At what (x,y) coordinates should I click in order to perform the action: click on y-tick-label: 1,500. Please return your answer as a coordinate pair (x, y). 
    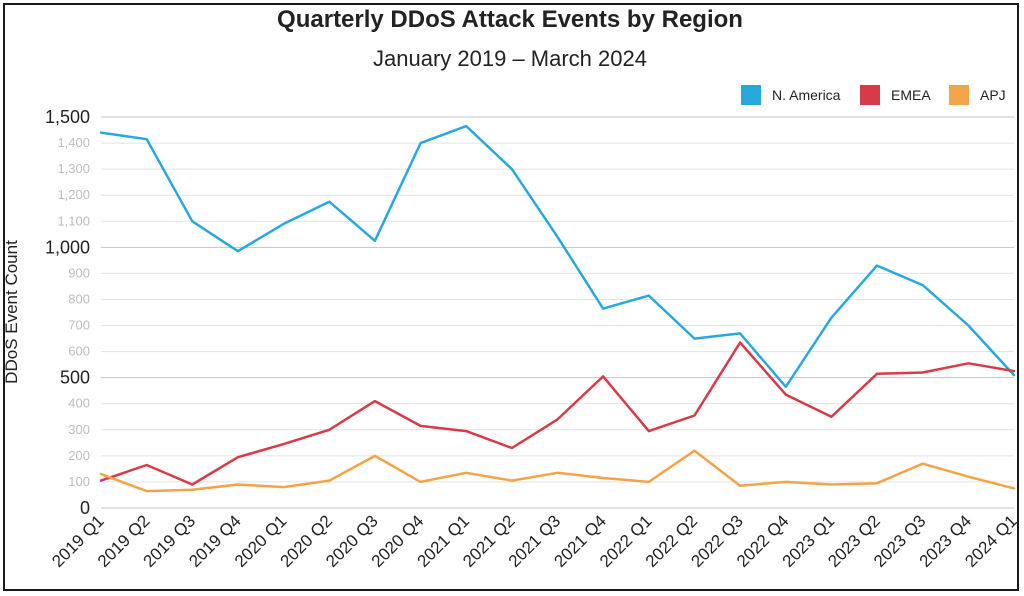
    Looking at the image, I should click on (67, 117).